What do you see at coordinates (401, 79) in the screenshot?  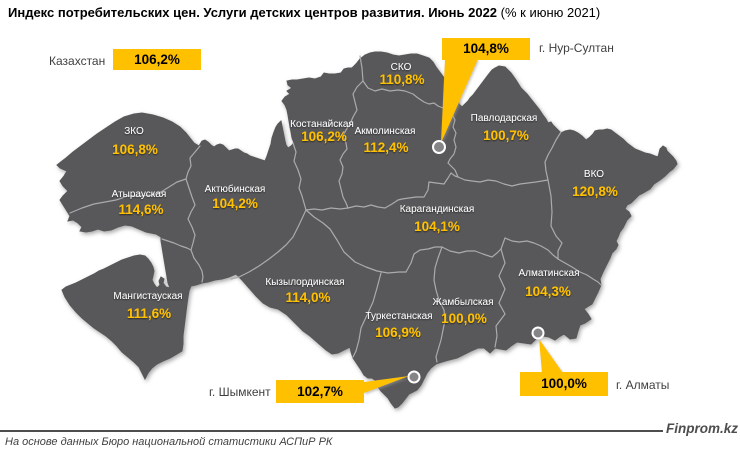 I see `svg-text: 110,8%` at bounding box center [401, 79].